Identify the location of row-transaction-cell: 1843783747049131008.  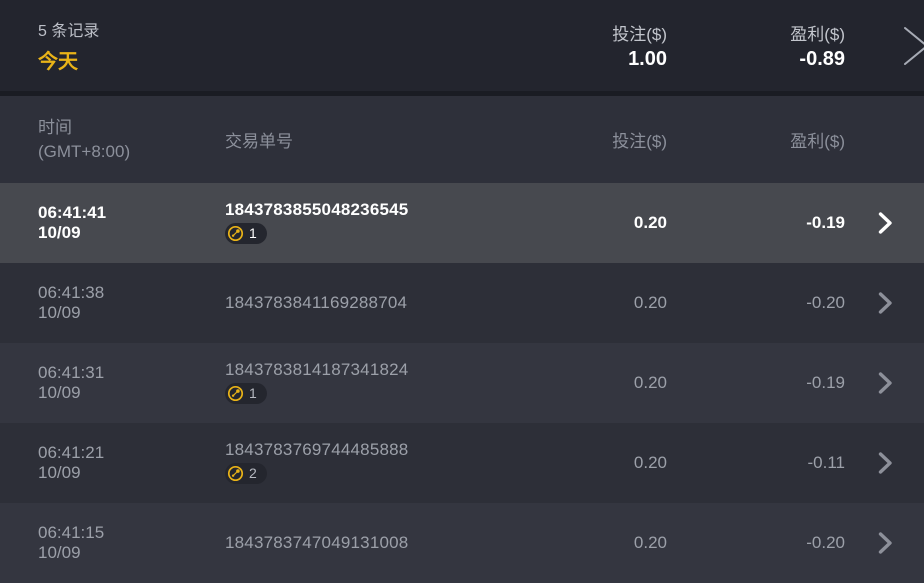
(377, 543).